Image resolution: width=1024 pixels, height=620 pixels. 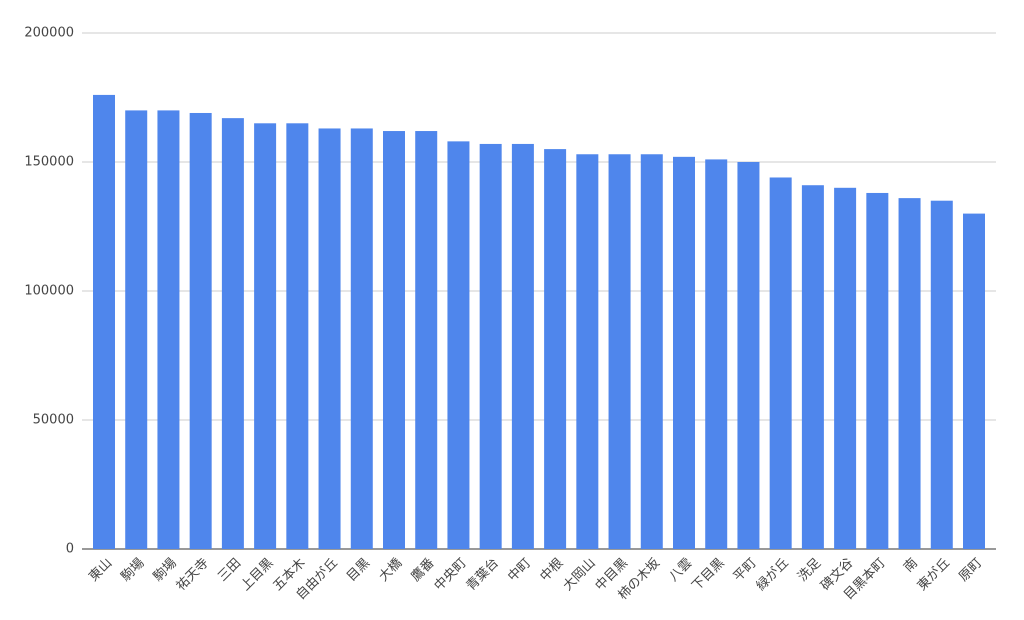 I want to click on x-tick-label: 東が丘, so click(x=933, y=574).